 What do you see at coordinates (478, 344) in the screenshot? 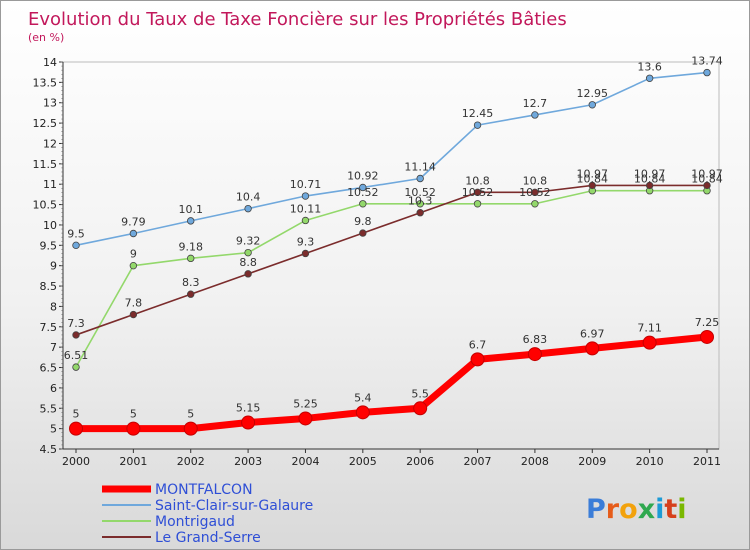
I see `data-label: 6.7` at bounding box center [478, 344].